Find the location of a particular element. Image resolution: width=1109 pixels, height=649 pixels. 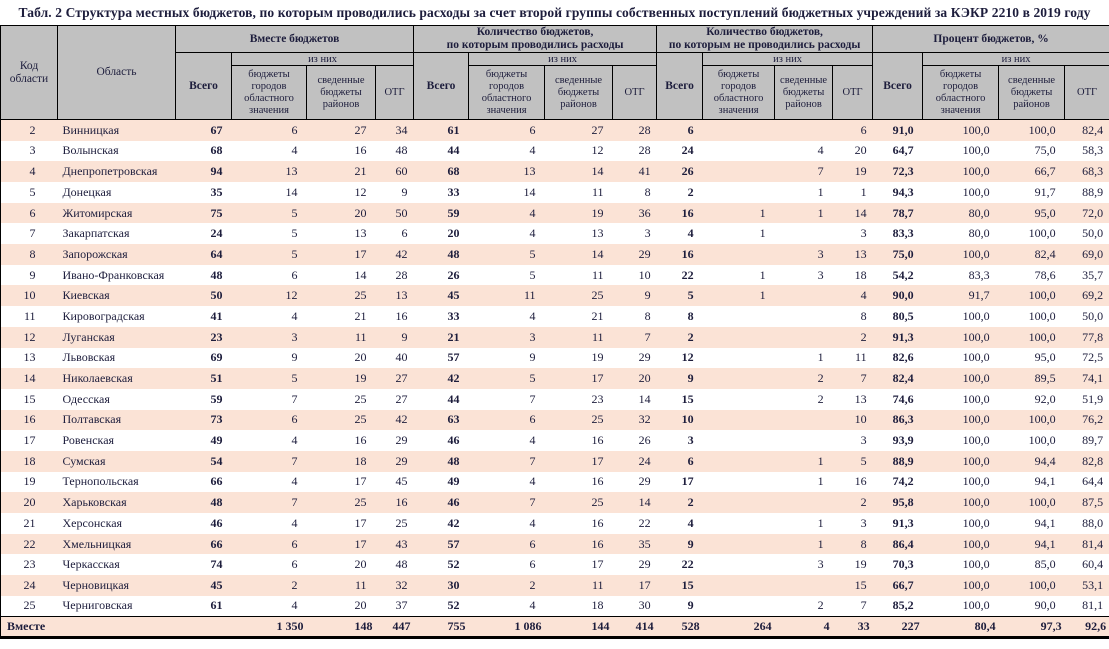

cell-value: 8 is located at coordinates (647, 191).